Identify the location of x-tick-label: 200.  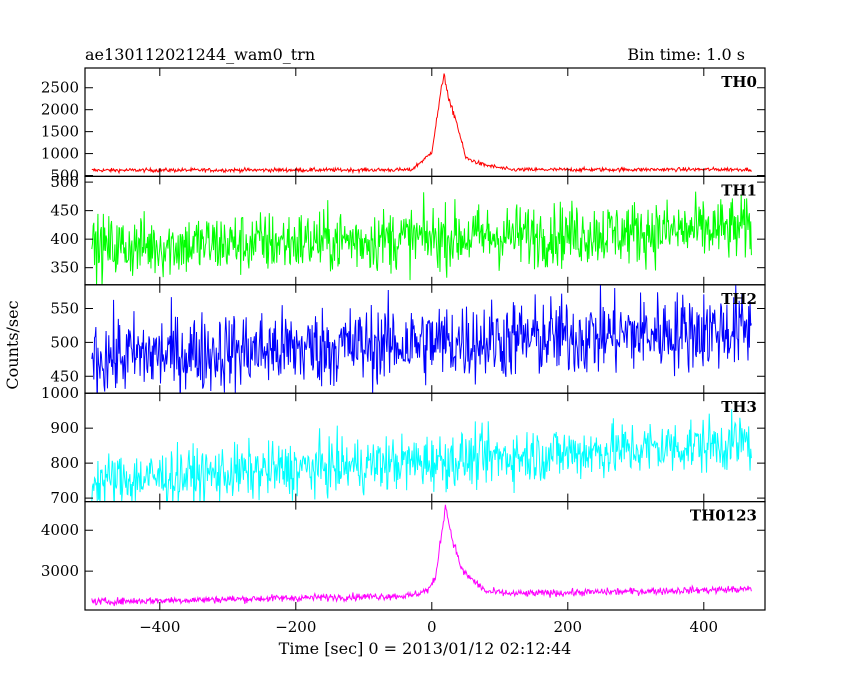
(567, 627).